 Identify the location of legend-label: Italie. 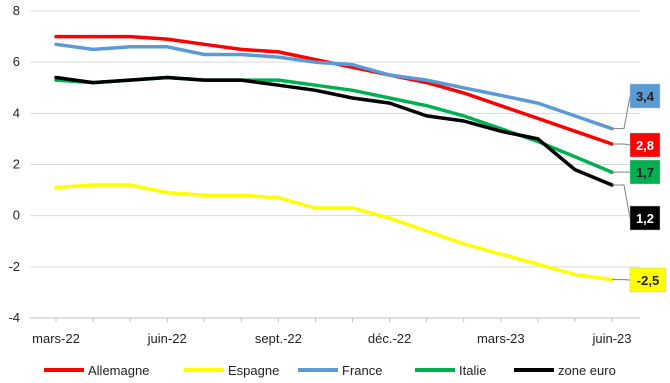
(472, 370).